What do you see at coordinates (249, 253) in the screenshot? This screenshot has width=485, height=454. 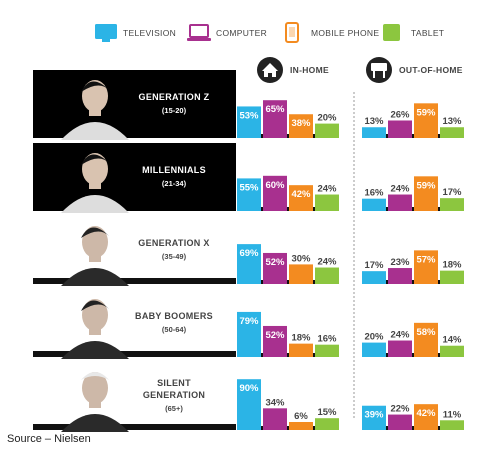 I see `bar-value-label: 69%` at bounding box center [249, 253].